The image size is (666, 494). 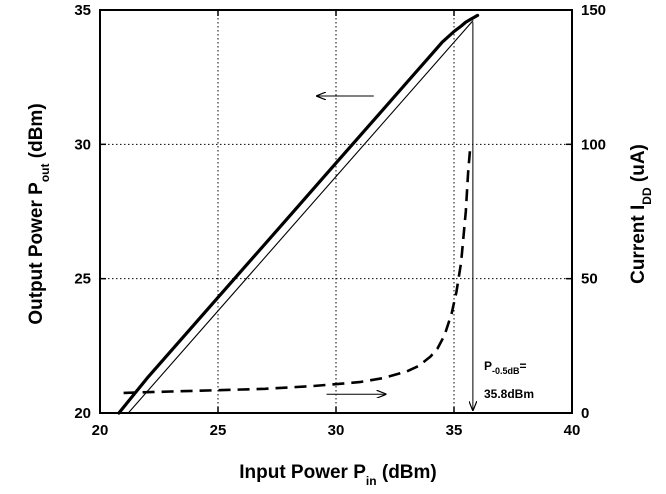 What do you see at coordinates (505, 367) in the screenshot?
I see `p05db-annotation-line1: P-0.5dB=` at bounding box center [505, 367].